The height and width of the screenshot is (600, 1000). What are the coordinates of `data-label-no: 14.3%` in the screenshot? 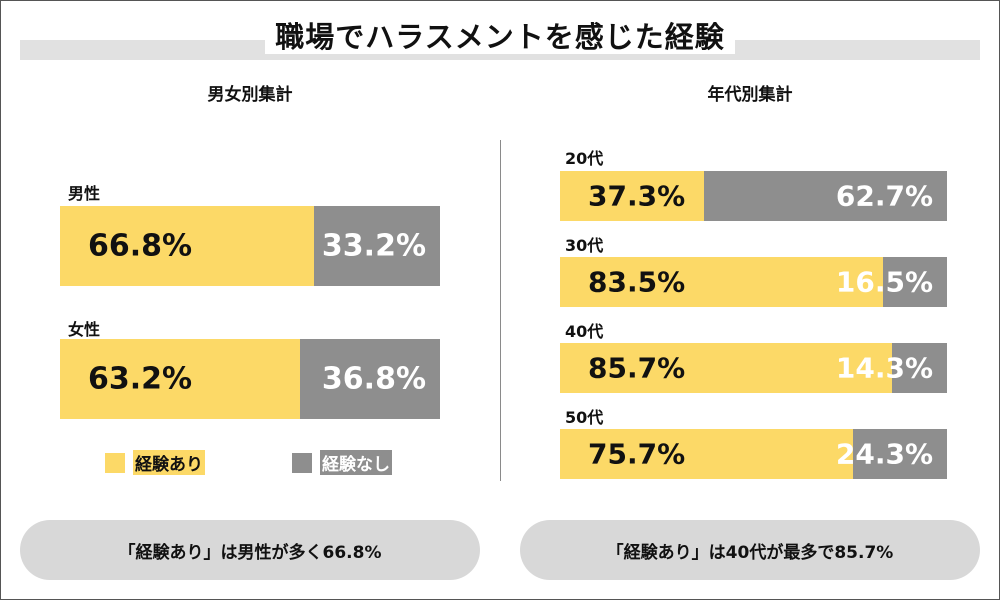 It's located at (884, 368).